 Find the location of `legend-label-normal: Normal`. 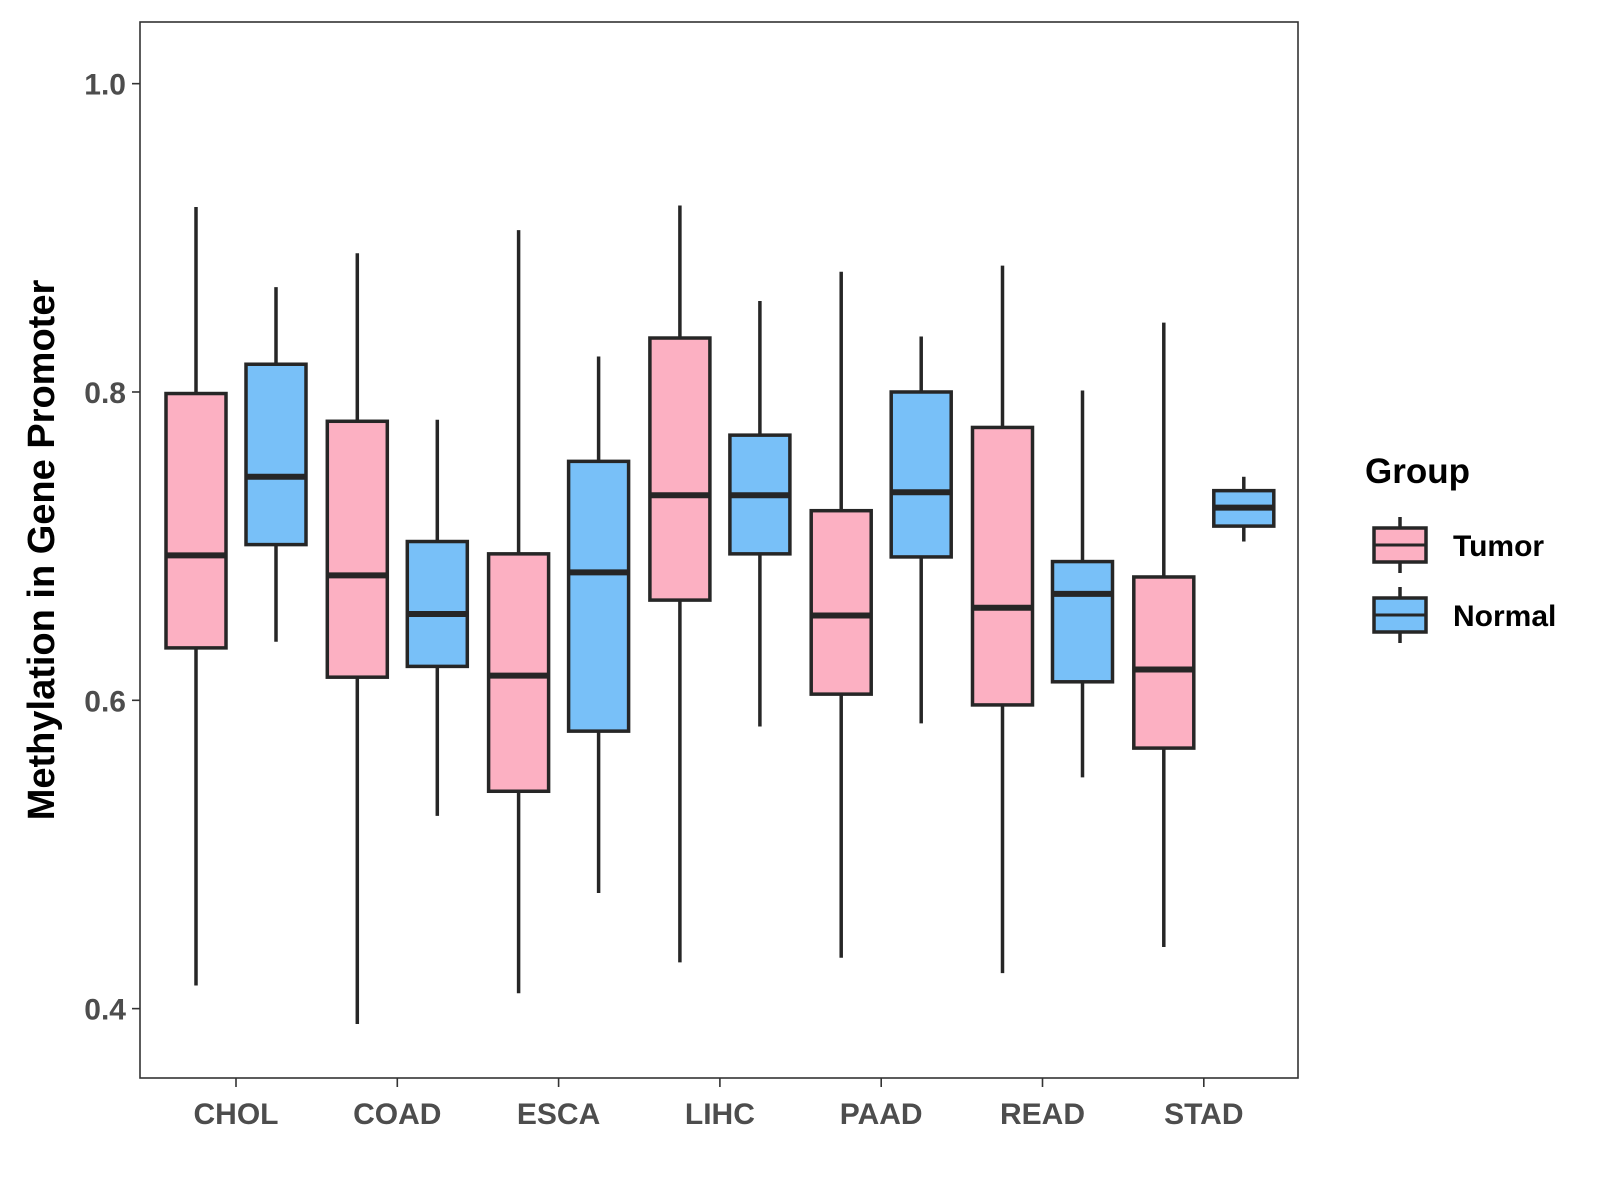

legend-label-normal: Normal is located at coordinates (1504, 616).